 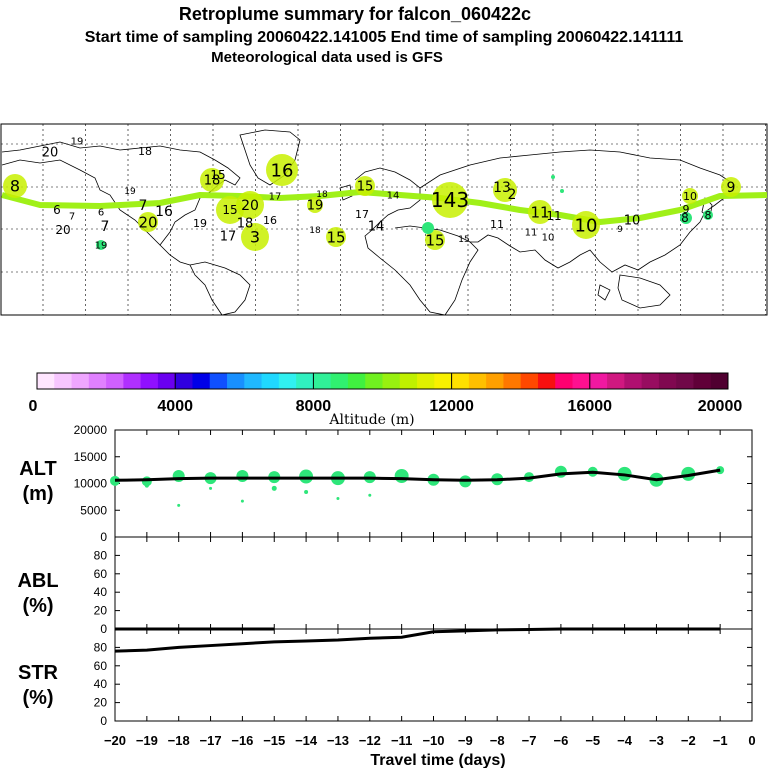 I want to click on x-tick-label: −15, so click(x=274, y=740).